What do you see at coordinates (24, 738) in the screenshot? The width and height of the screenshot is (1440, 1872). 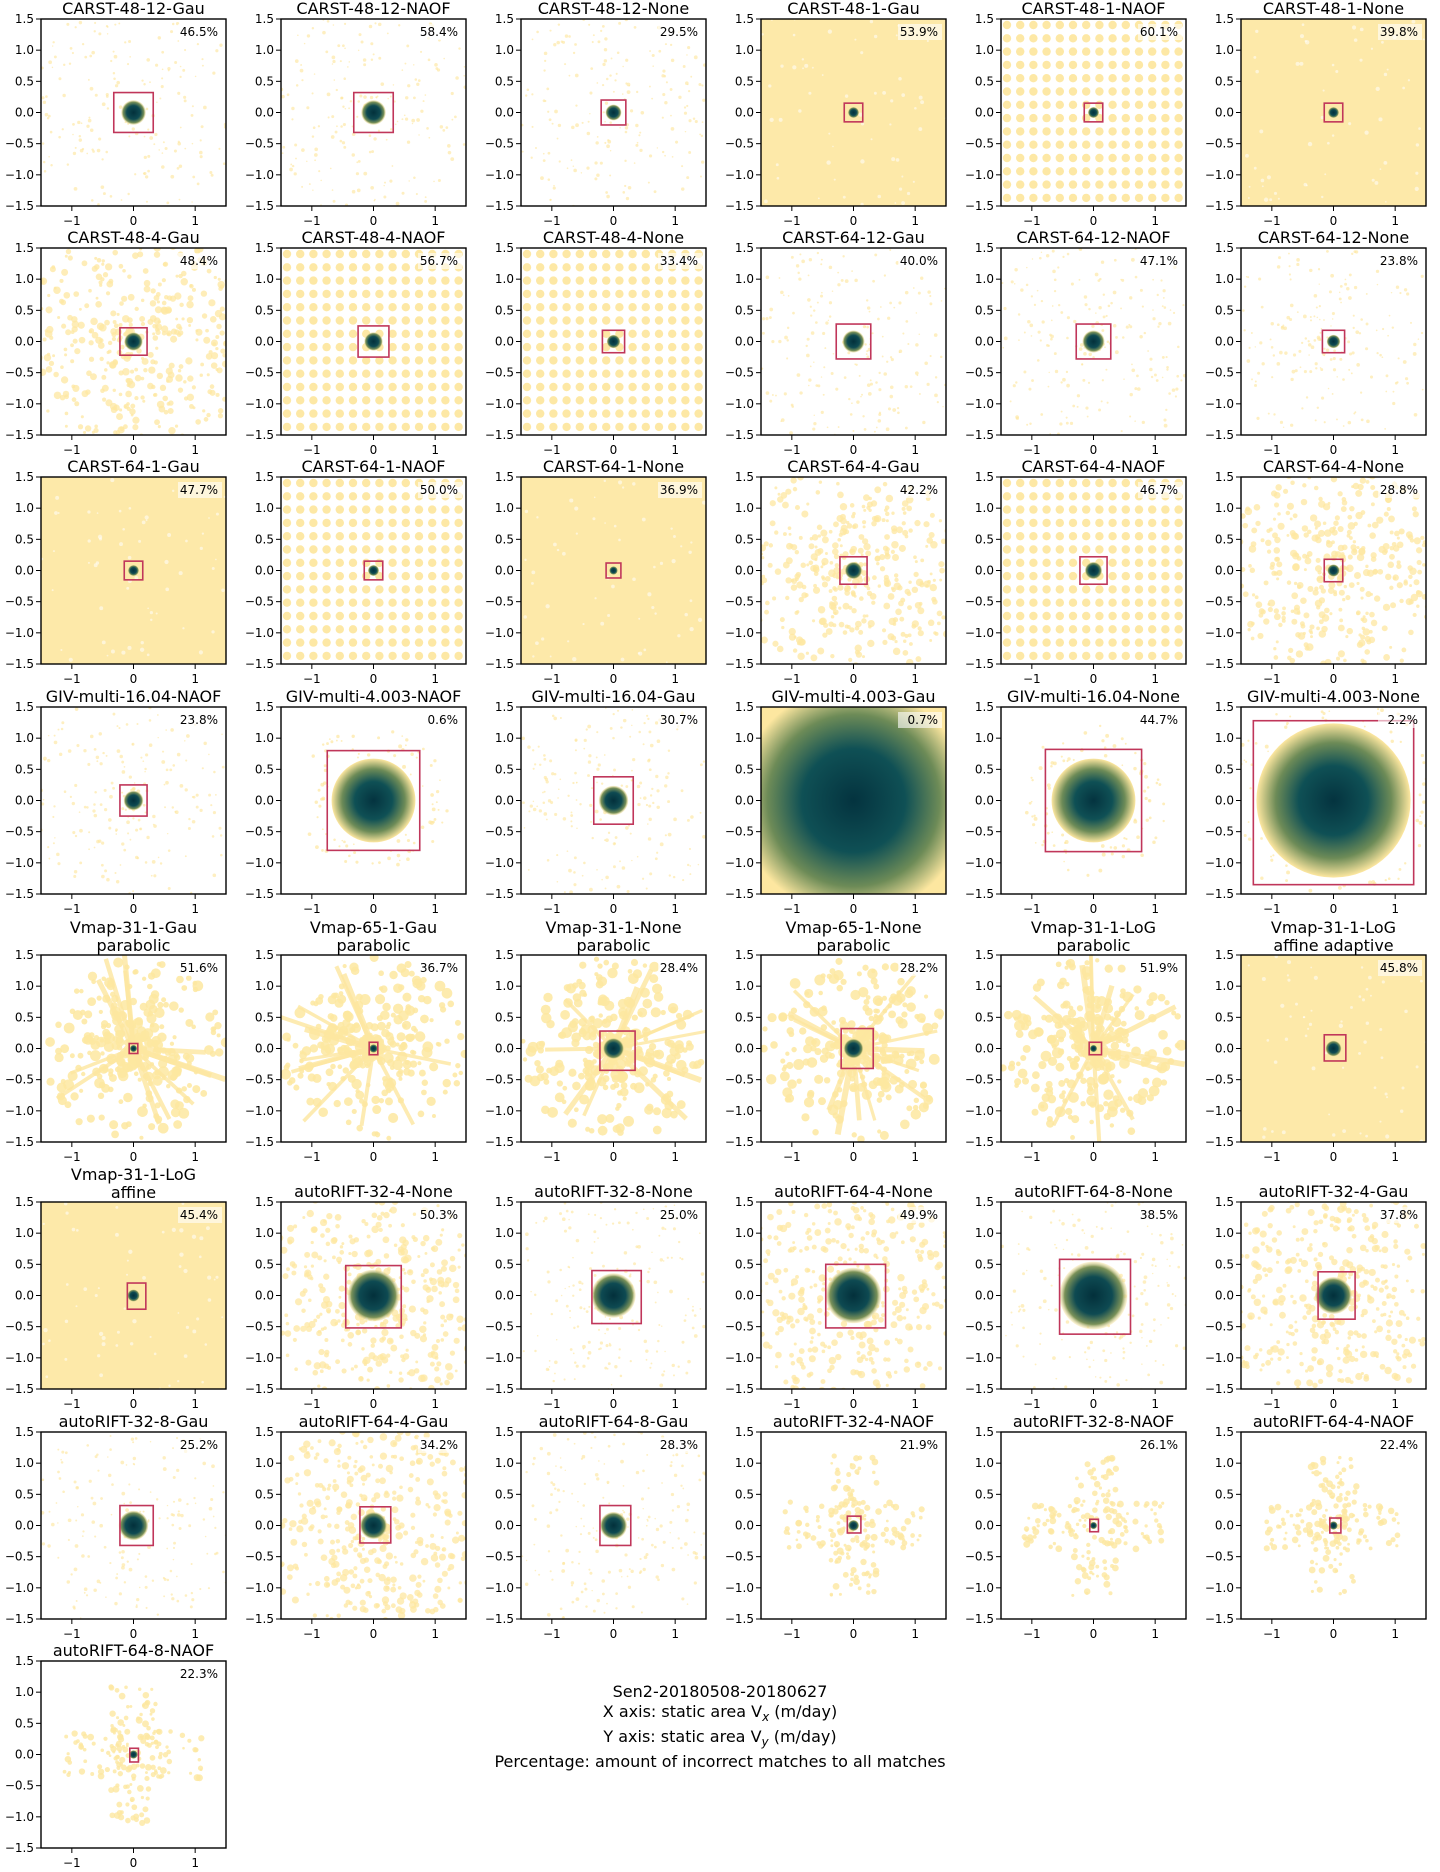 I see `y-tick-label: 1.0` at bounding box center [24, 738].